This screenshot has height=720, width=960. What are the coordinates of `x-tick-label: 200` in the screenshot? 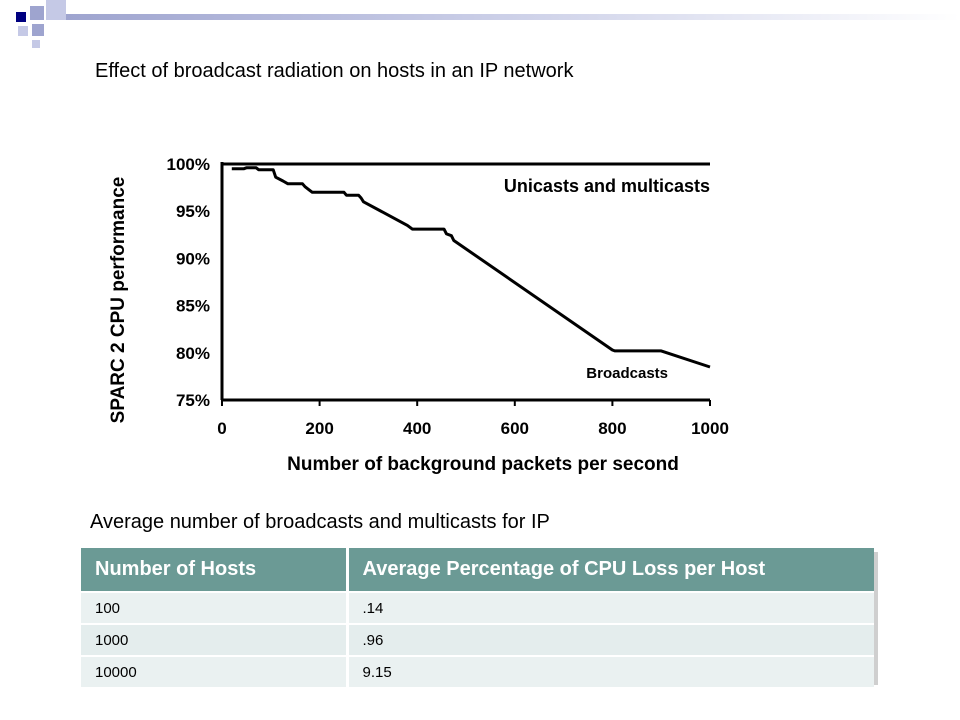 It's located at (319, 428).